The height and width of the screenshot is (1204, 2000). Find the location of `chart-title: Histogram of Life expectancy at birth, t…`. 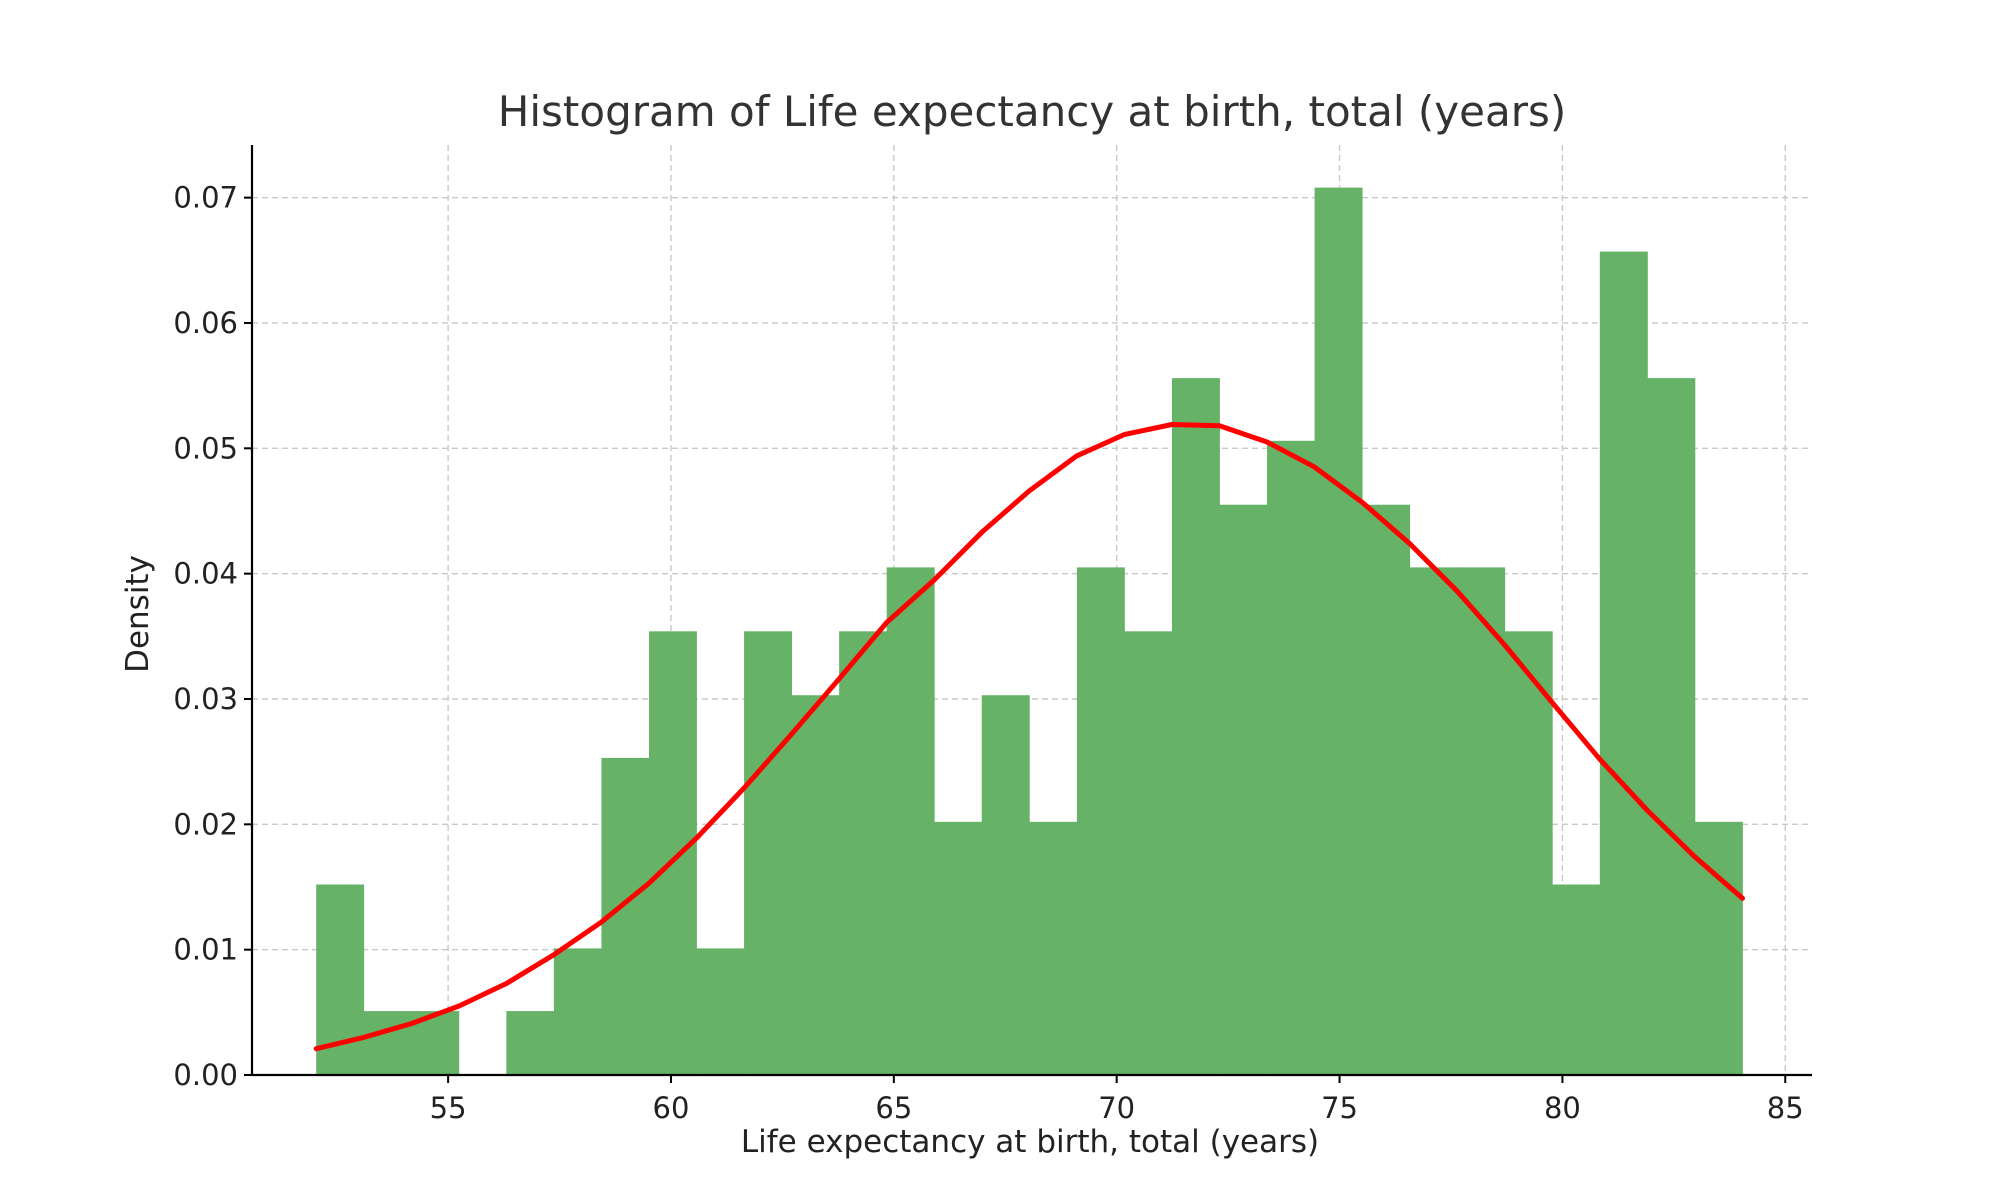

chart-title: Histogram of Life expectancy at birth, t… is located at coordinates (1032, 111).